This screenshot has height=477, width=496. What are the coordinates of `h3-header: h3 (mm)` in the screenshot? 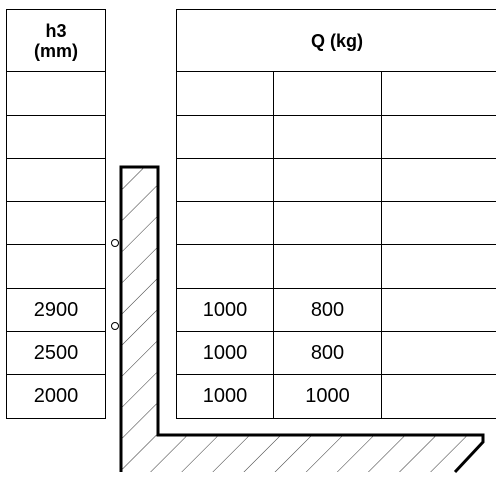 It's located at (56, 40).